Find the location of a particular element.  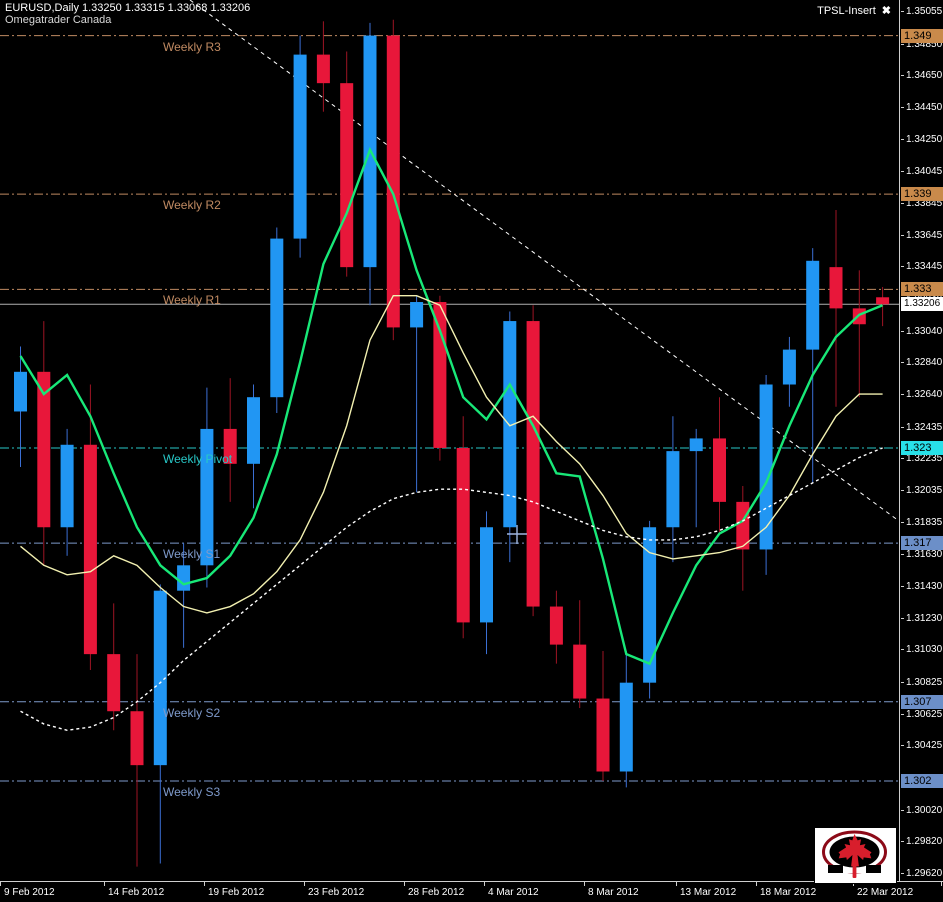

price-tick: 1.31030 is located at coordinates (921, 649).